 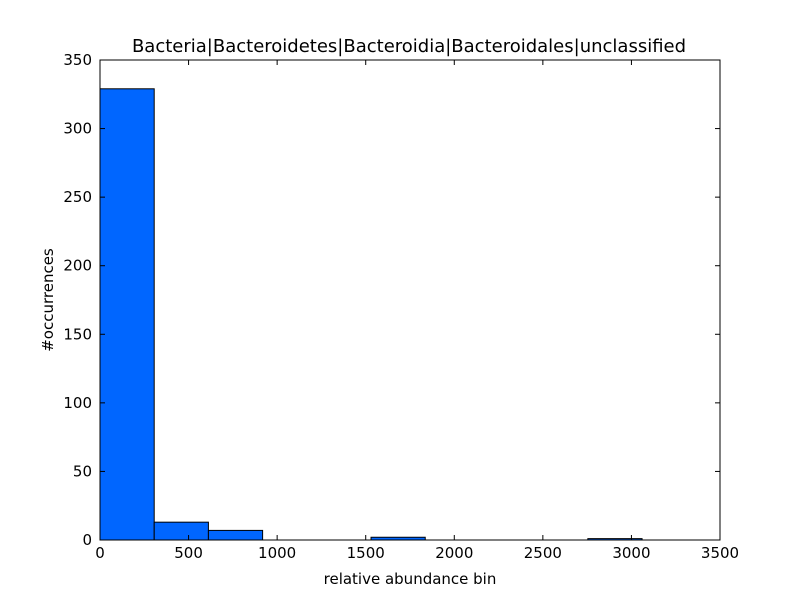 What do you see at coordinates (100, 553) in the screenshot?
I see `x-tick-label: 0` at bounding box center [100, 553].